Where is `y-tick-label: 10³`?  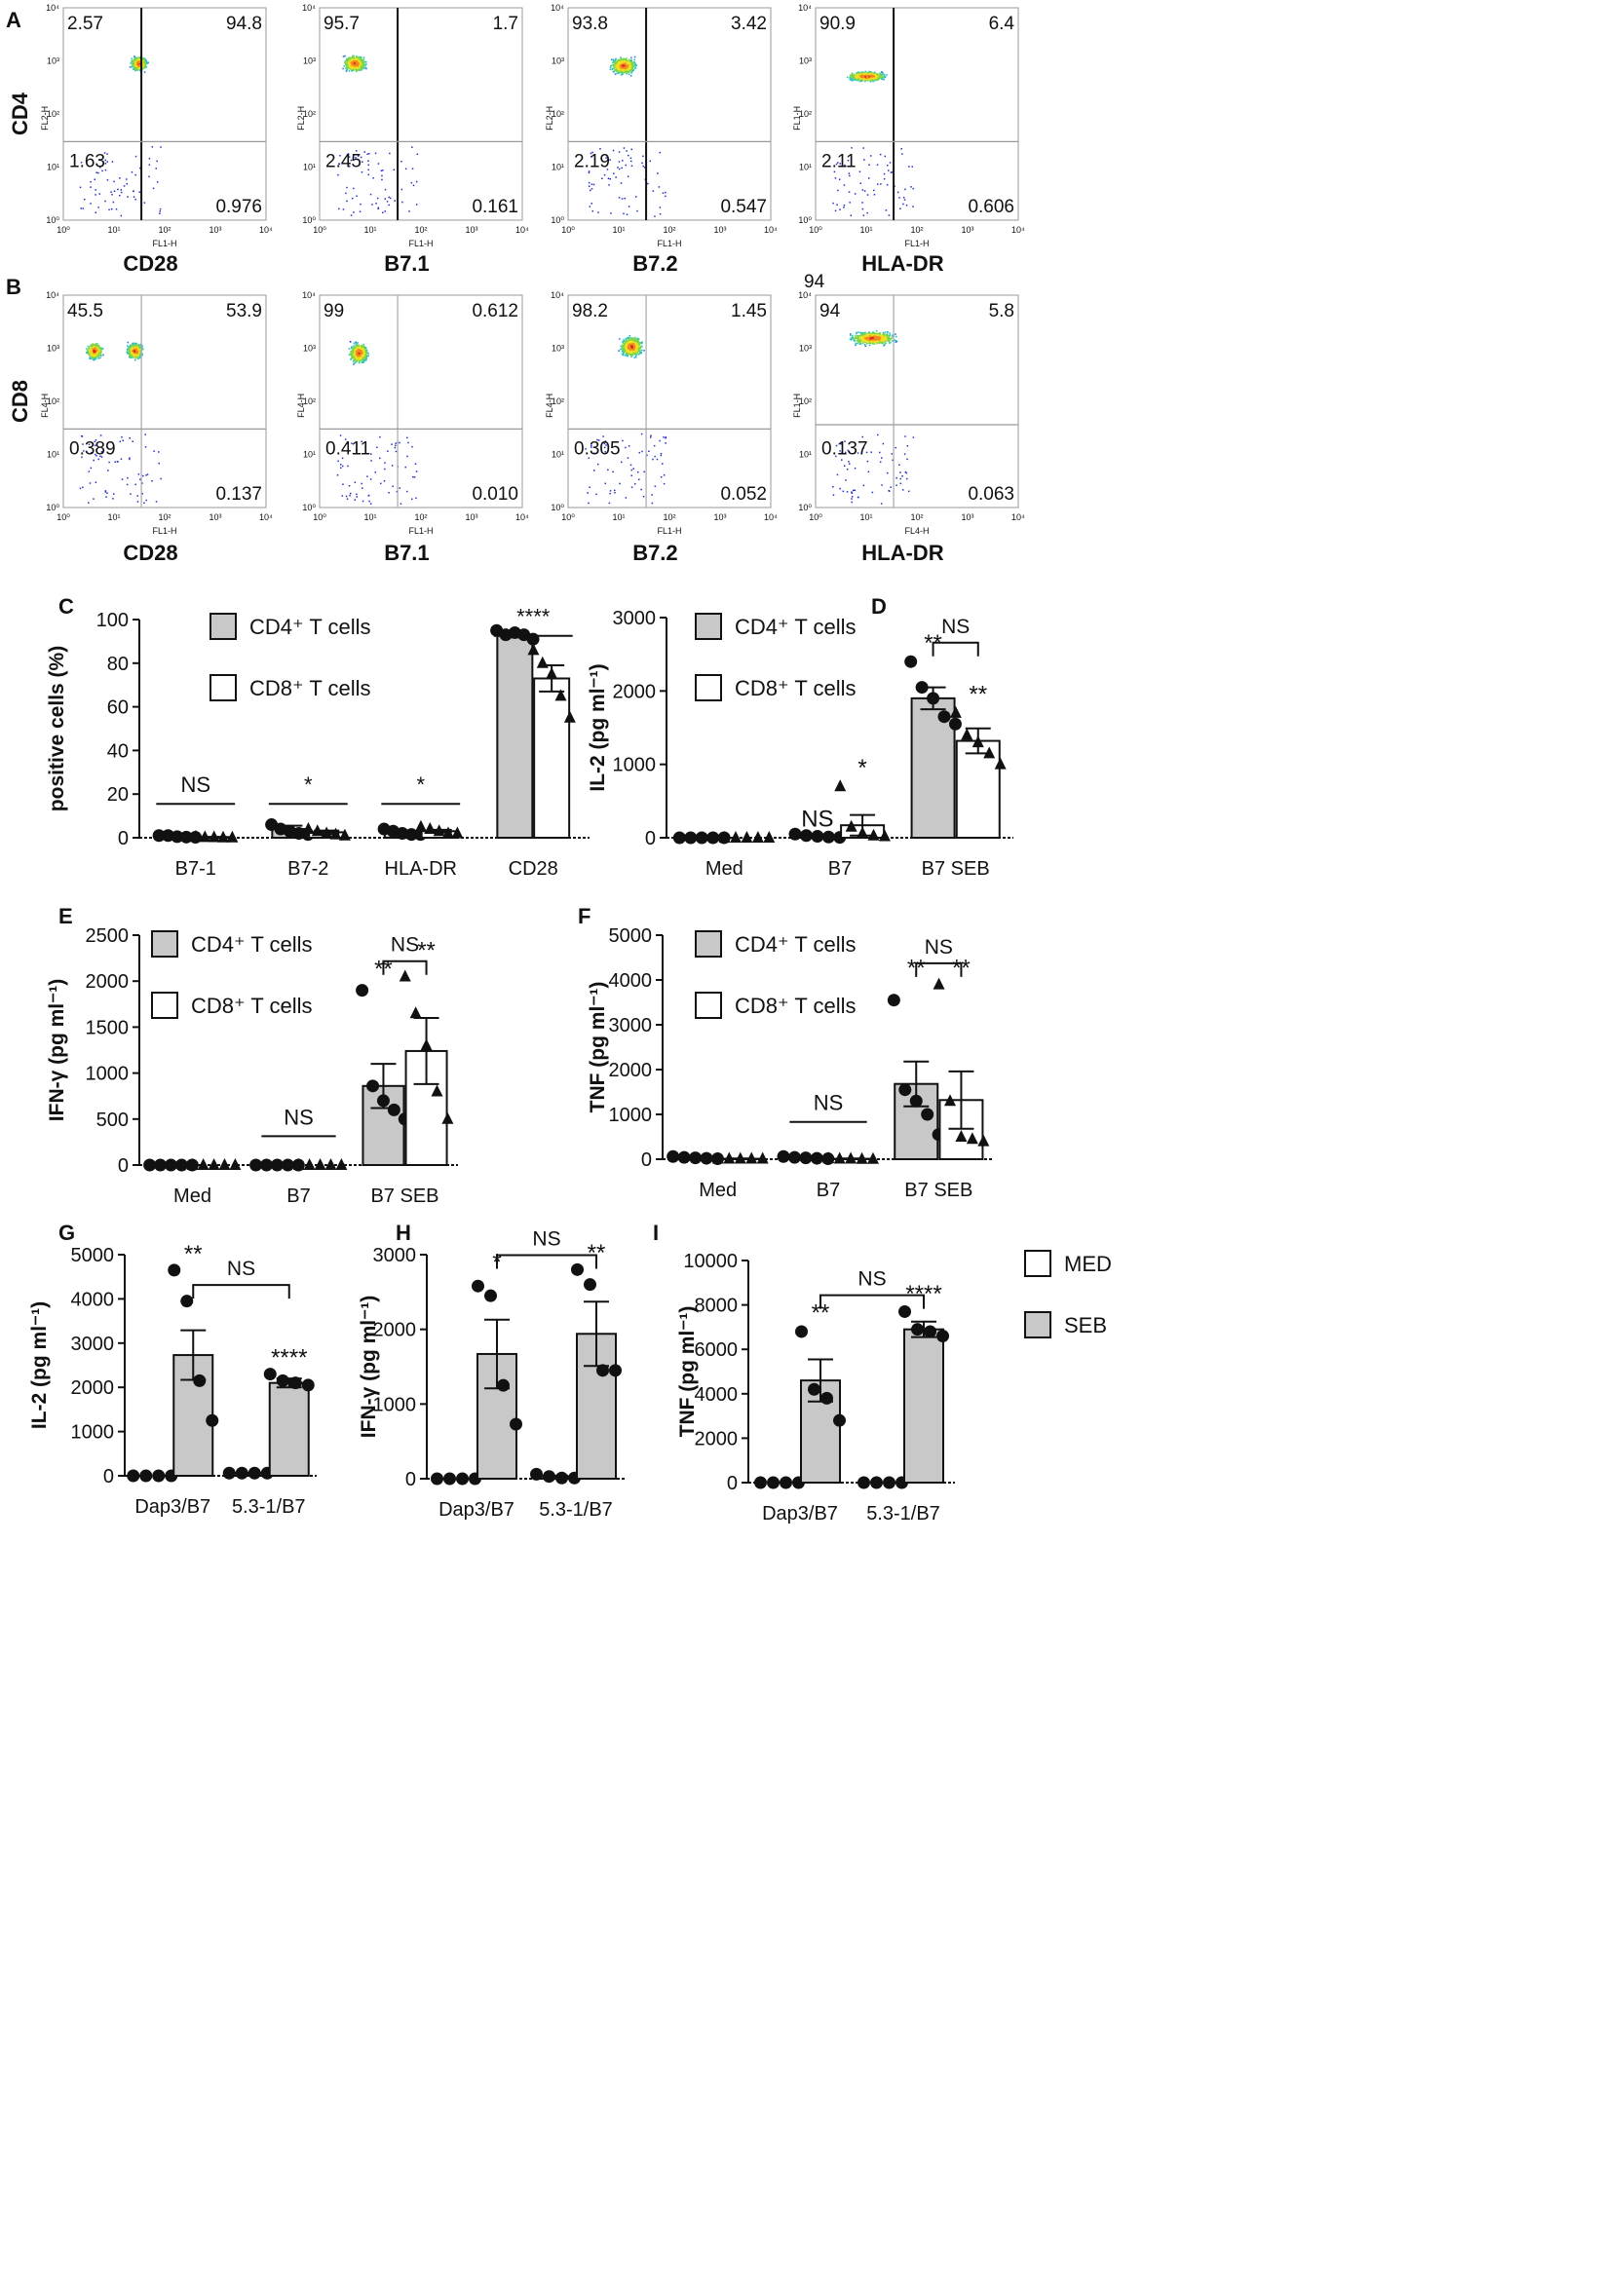 y-tick-label: 10³ is located at coordinates (310, 61).